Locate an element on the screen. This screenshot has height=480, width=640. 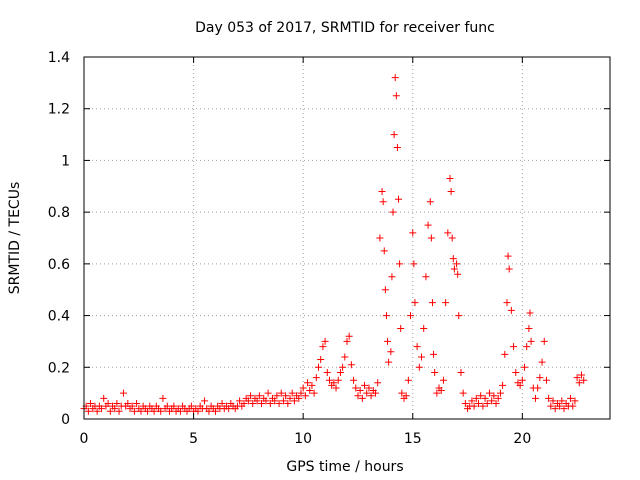
y-tick-labels: 0 0.2 0.4 0.6 0.8 1 1.2 1.4 is located at coordinates (59, 239).